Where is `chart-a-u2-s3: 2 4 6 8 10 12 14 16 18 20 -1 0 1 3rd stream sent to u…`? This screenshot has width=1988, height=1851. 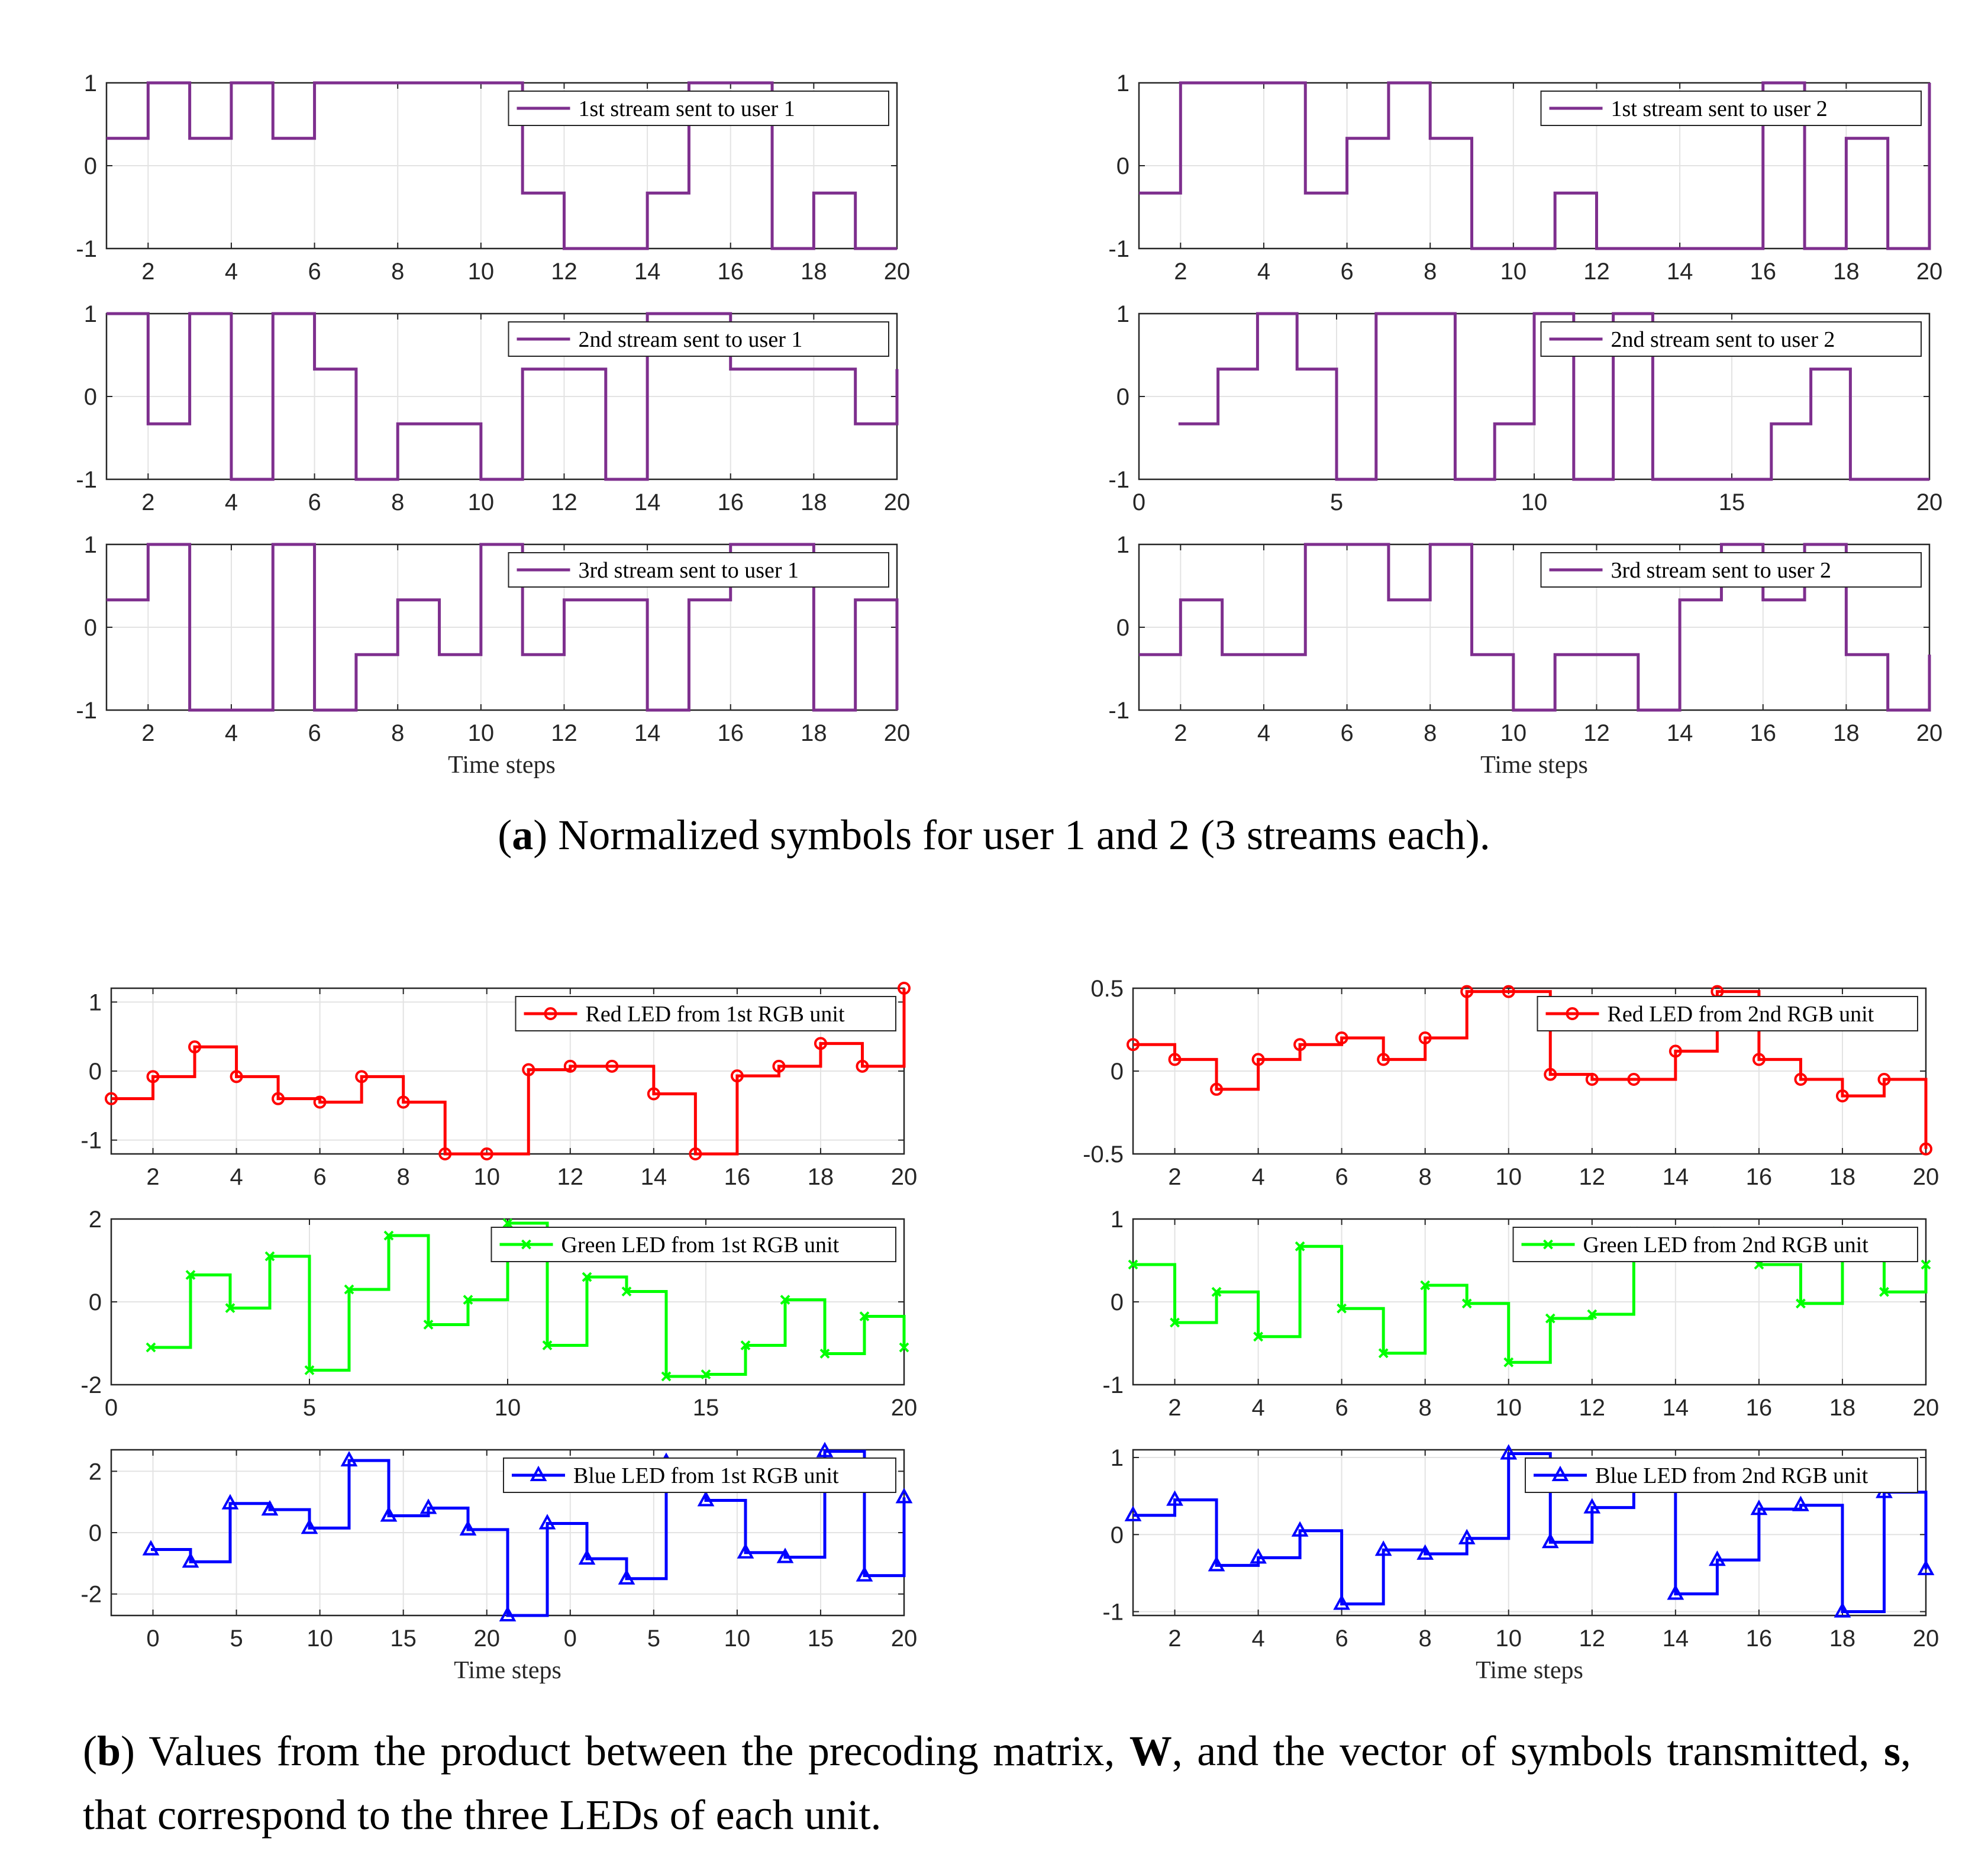 chart-a-u2-s3: 2 4 6 8 10 12 14 16 18 20 -1 0 1 3rd stream sent to u… is located at coordinates (1525, 655).